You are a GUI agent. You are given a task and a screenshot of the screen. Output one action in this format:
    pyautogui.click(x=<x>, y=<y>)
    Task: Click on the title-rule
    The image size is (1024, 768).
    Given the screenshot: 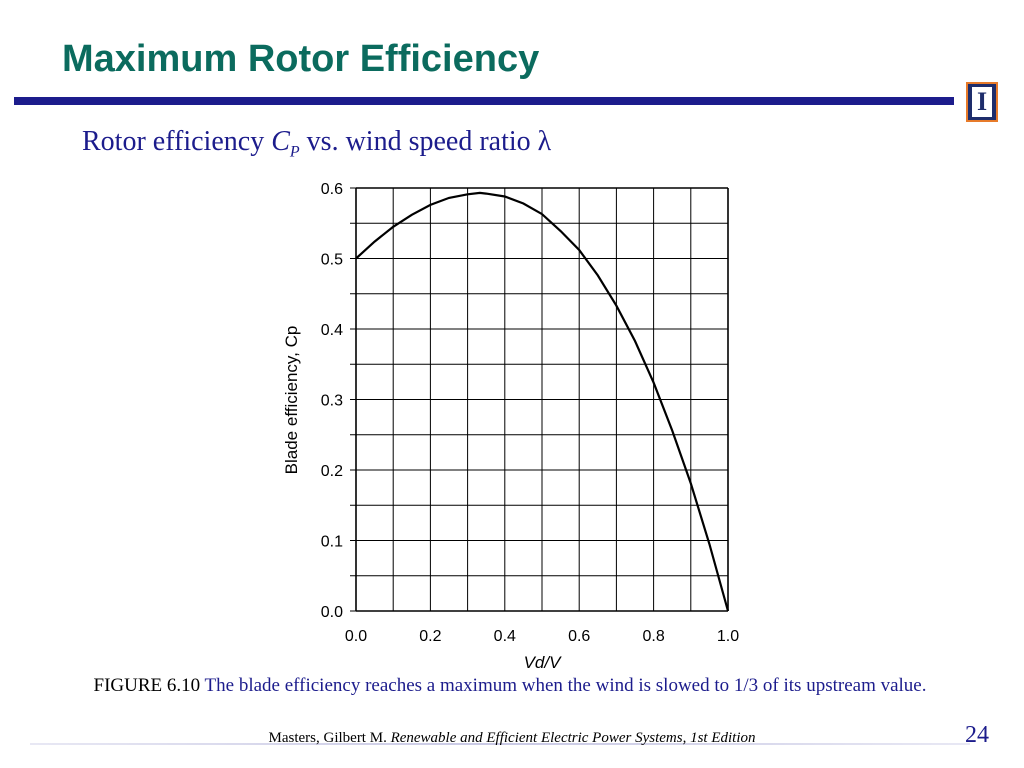 What is the action you would take?
    pyautogui.click(x=484, y=101)
    